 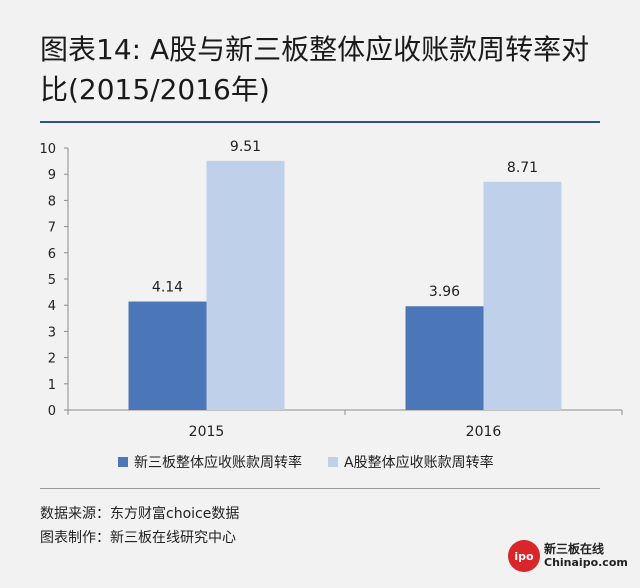 What do you see at coordinates (207, 432) in the screenshot?
I see `x-tick-label: 2015` at bounding box center [207, 432].